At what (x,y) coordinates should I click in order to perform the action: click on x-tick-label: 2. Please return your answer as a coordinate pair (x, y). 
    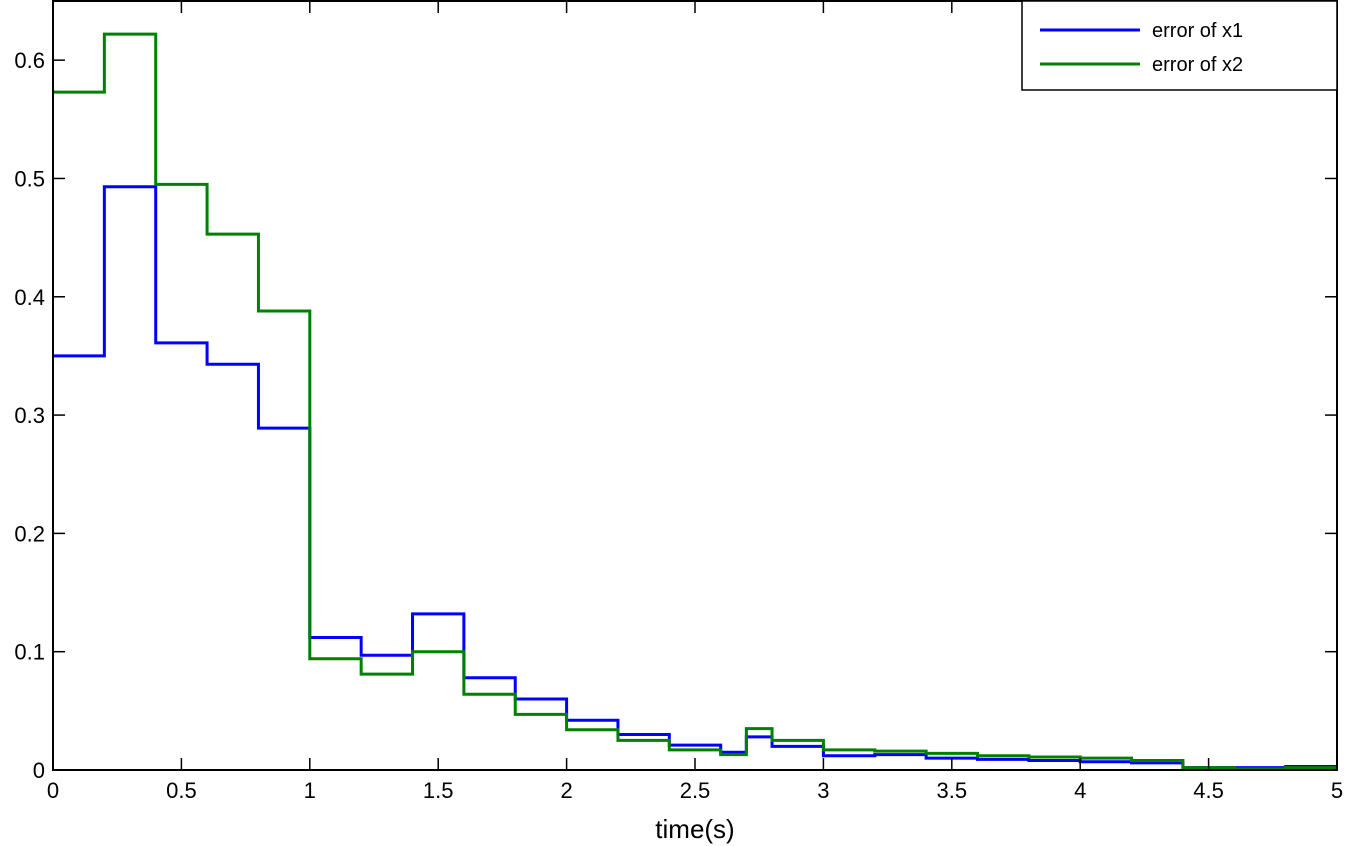
    Looking at the image, I should click on (566, 790).